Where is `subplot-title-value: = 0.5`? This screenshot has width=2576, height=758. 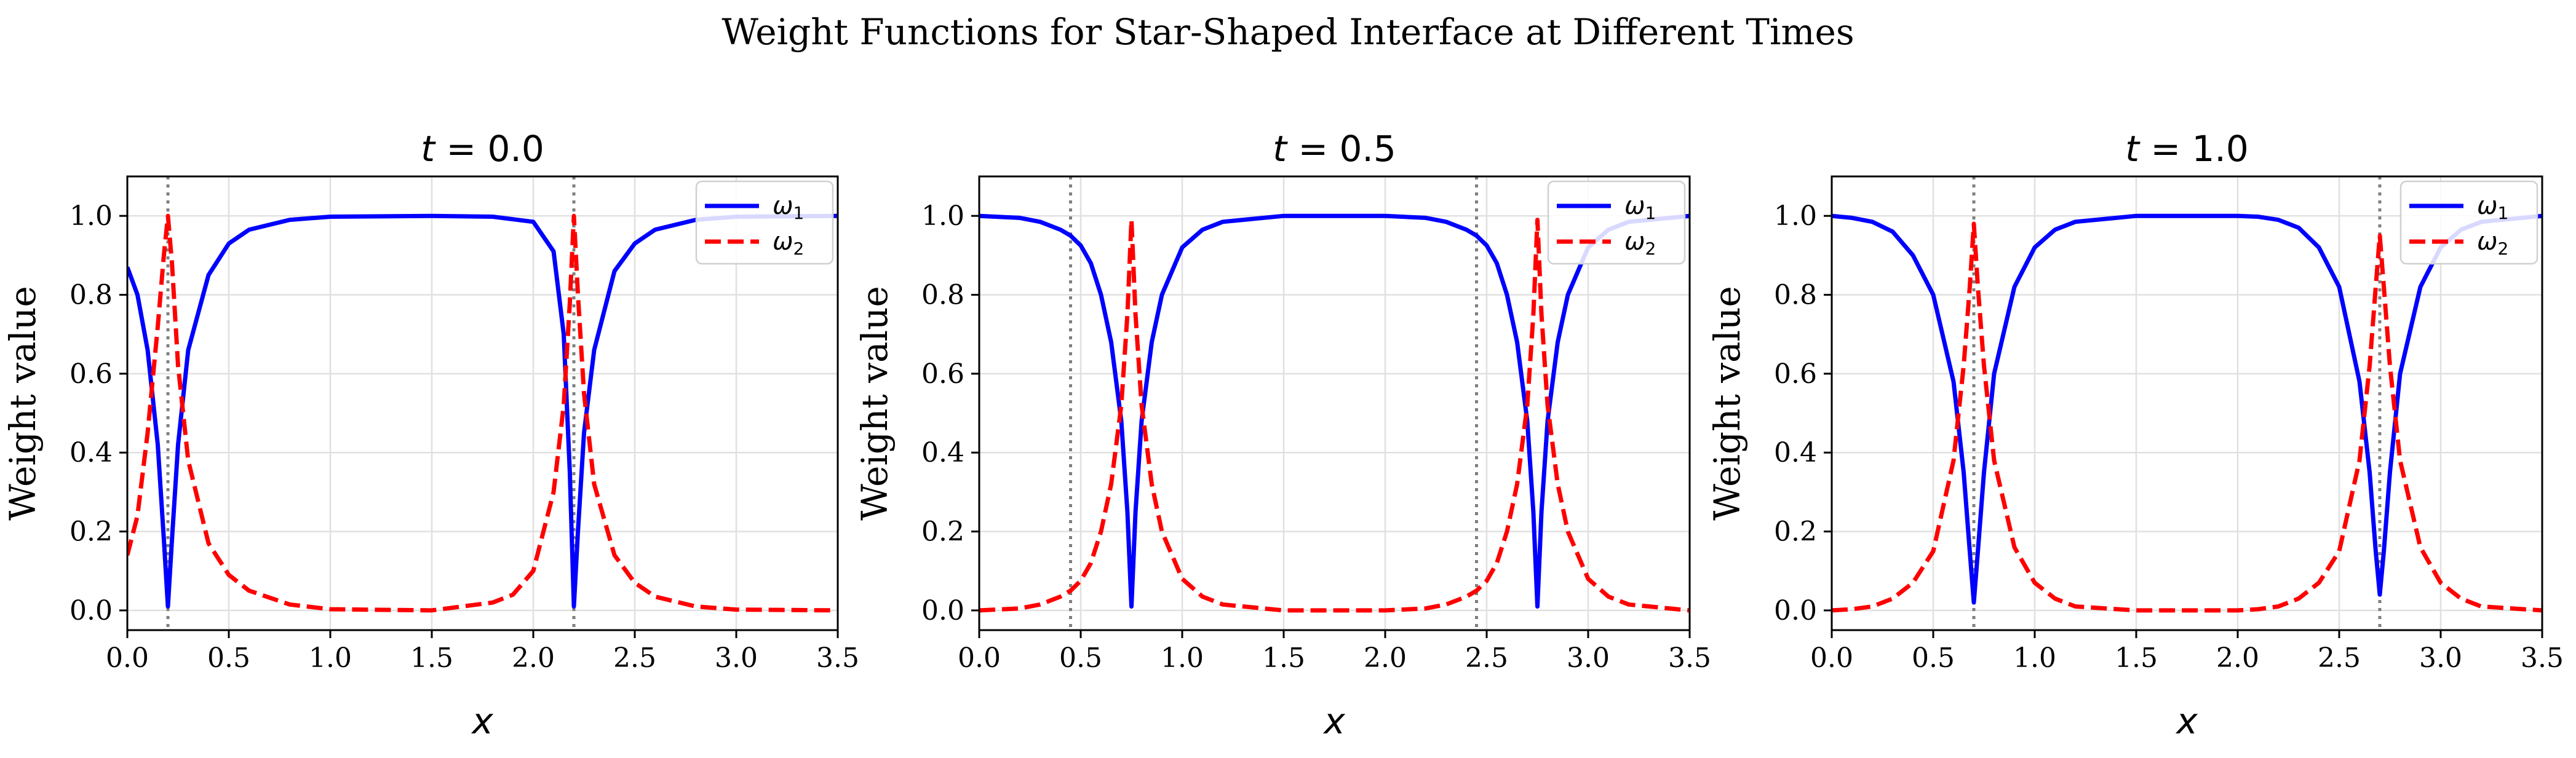 subplot-title-value: = 0.5 is located at coordinates (1341, 149).